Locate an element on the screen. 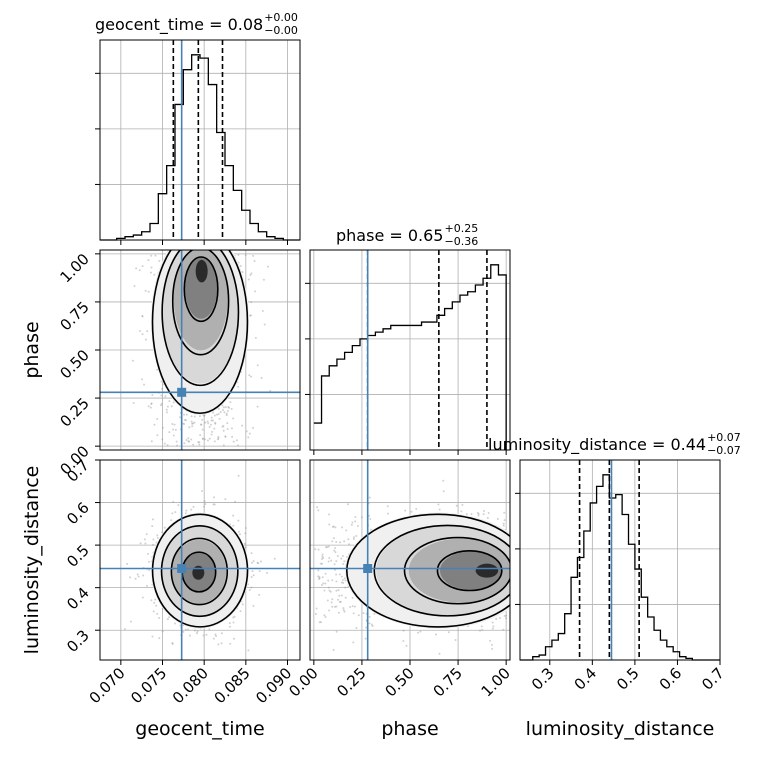 The width and height of the screenshot is (760, 760). density-fill is located at coordinates (200, 570).